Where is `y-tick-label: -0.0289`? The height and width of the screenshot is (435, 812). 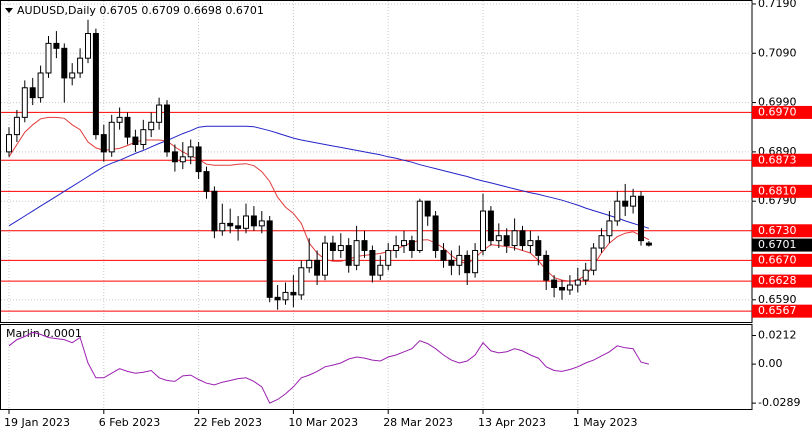 y-tick-label: -0.0289 is located at coordinates (779, 402).